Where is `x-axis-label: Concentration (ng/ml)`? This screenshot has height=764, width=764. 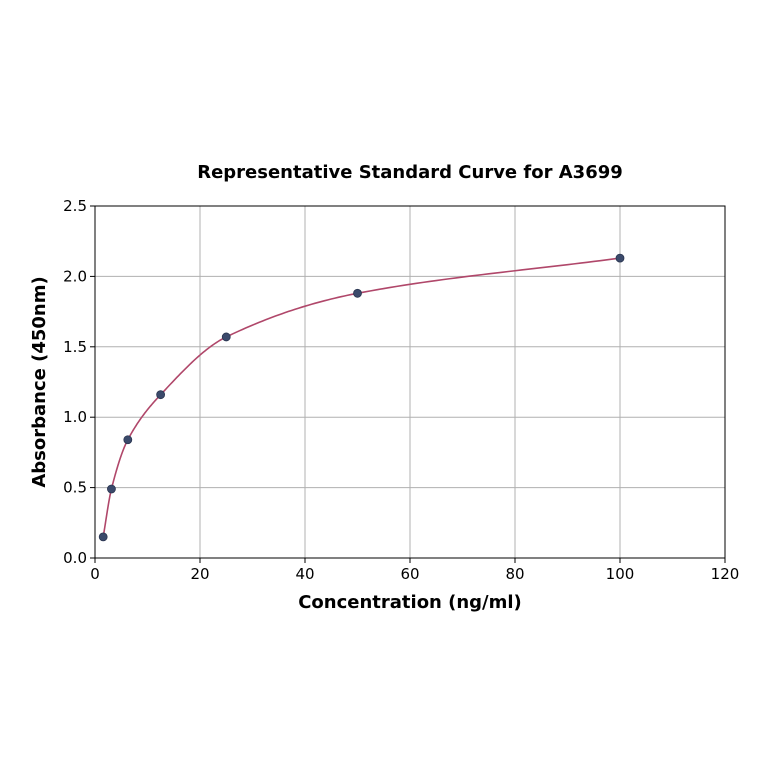 x-axis-label: Concentration (ng/ml) is located at coordinates (410, 602).